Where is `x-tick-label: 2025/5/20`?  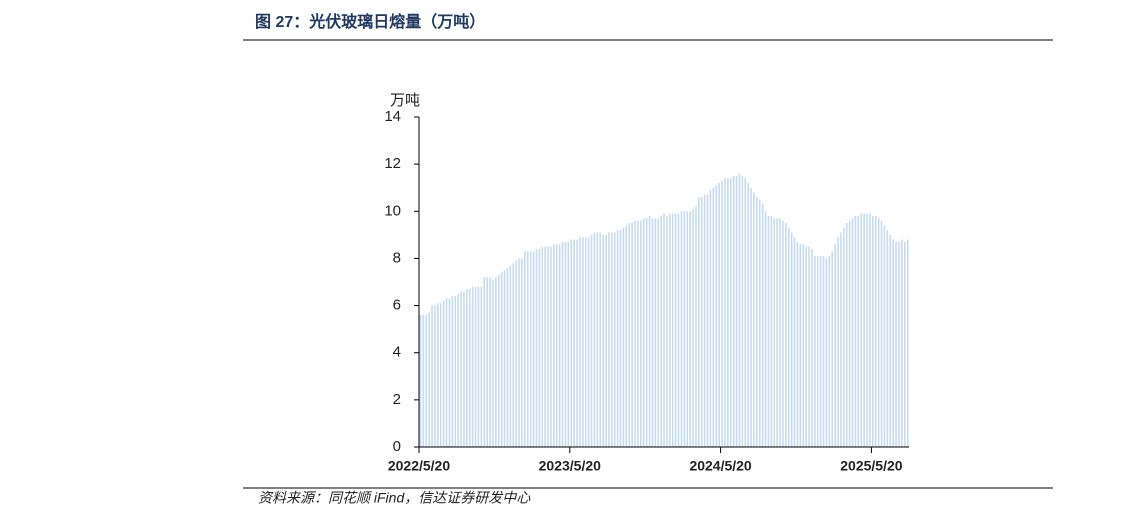 x-tick-label: 2025/5/20 is located at coordinates (871, 466).